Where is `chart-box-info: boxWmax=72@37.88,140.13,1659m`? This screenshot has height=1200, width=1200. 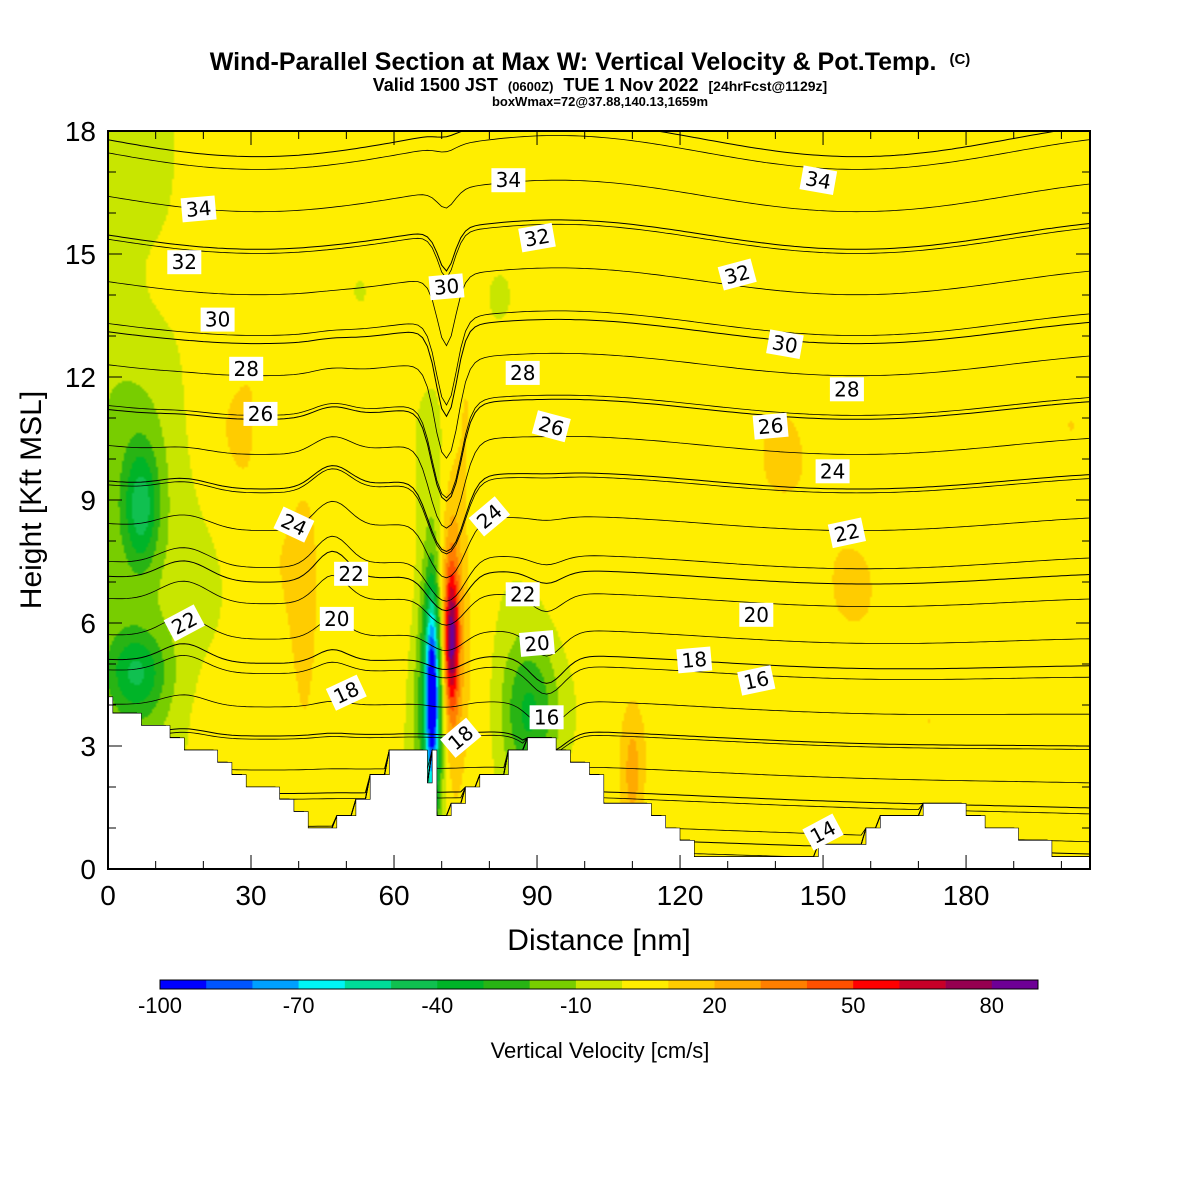 chart-box-info: boxWmax=72@37.88,140.13,1659m is located at coordinates (600, 101).